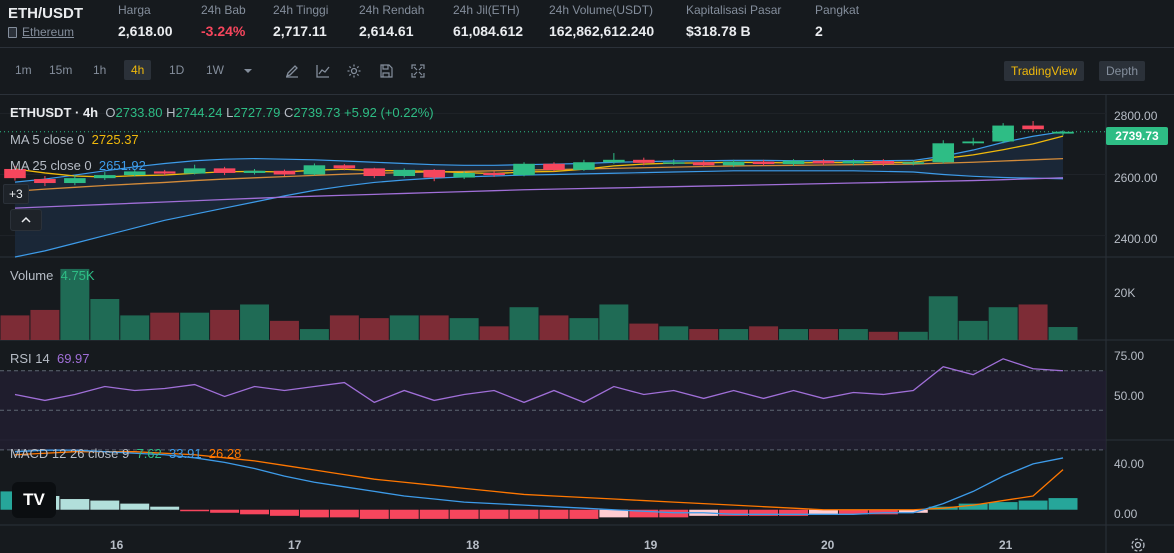 The width and height of the screenshot is (1174, 553). Describe the element at coordinates (391, 21) in the screenshot. I see `stat-low: 24h Rendah 2,614.61` at that location.